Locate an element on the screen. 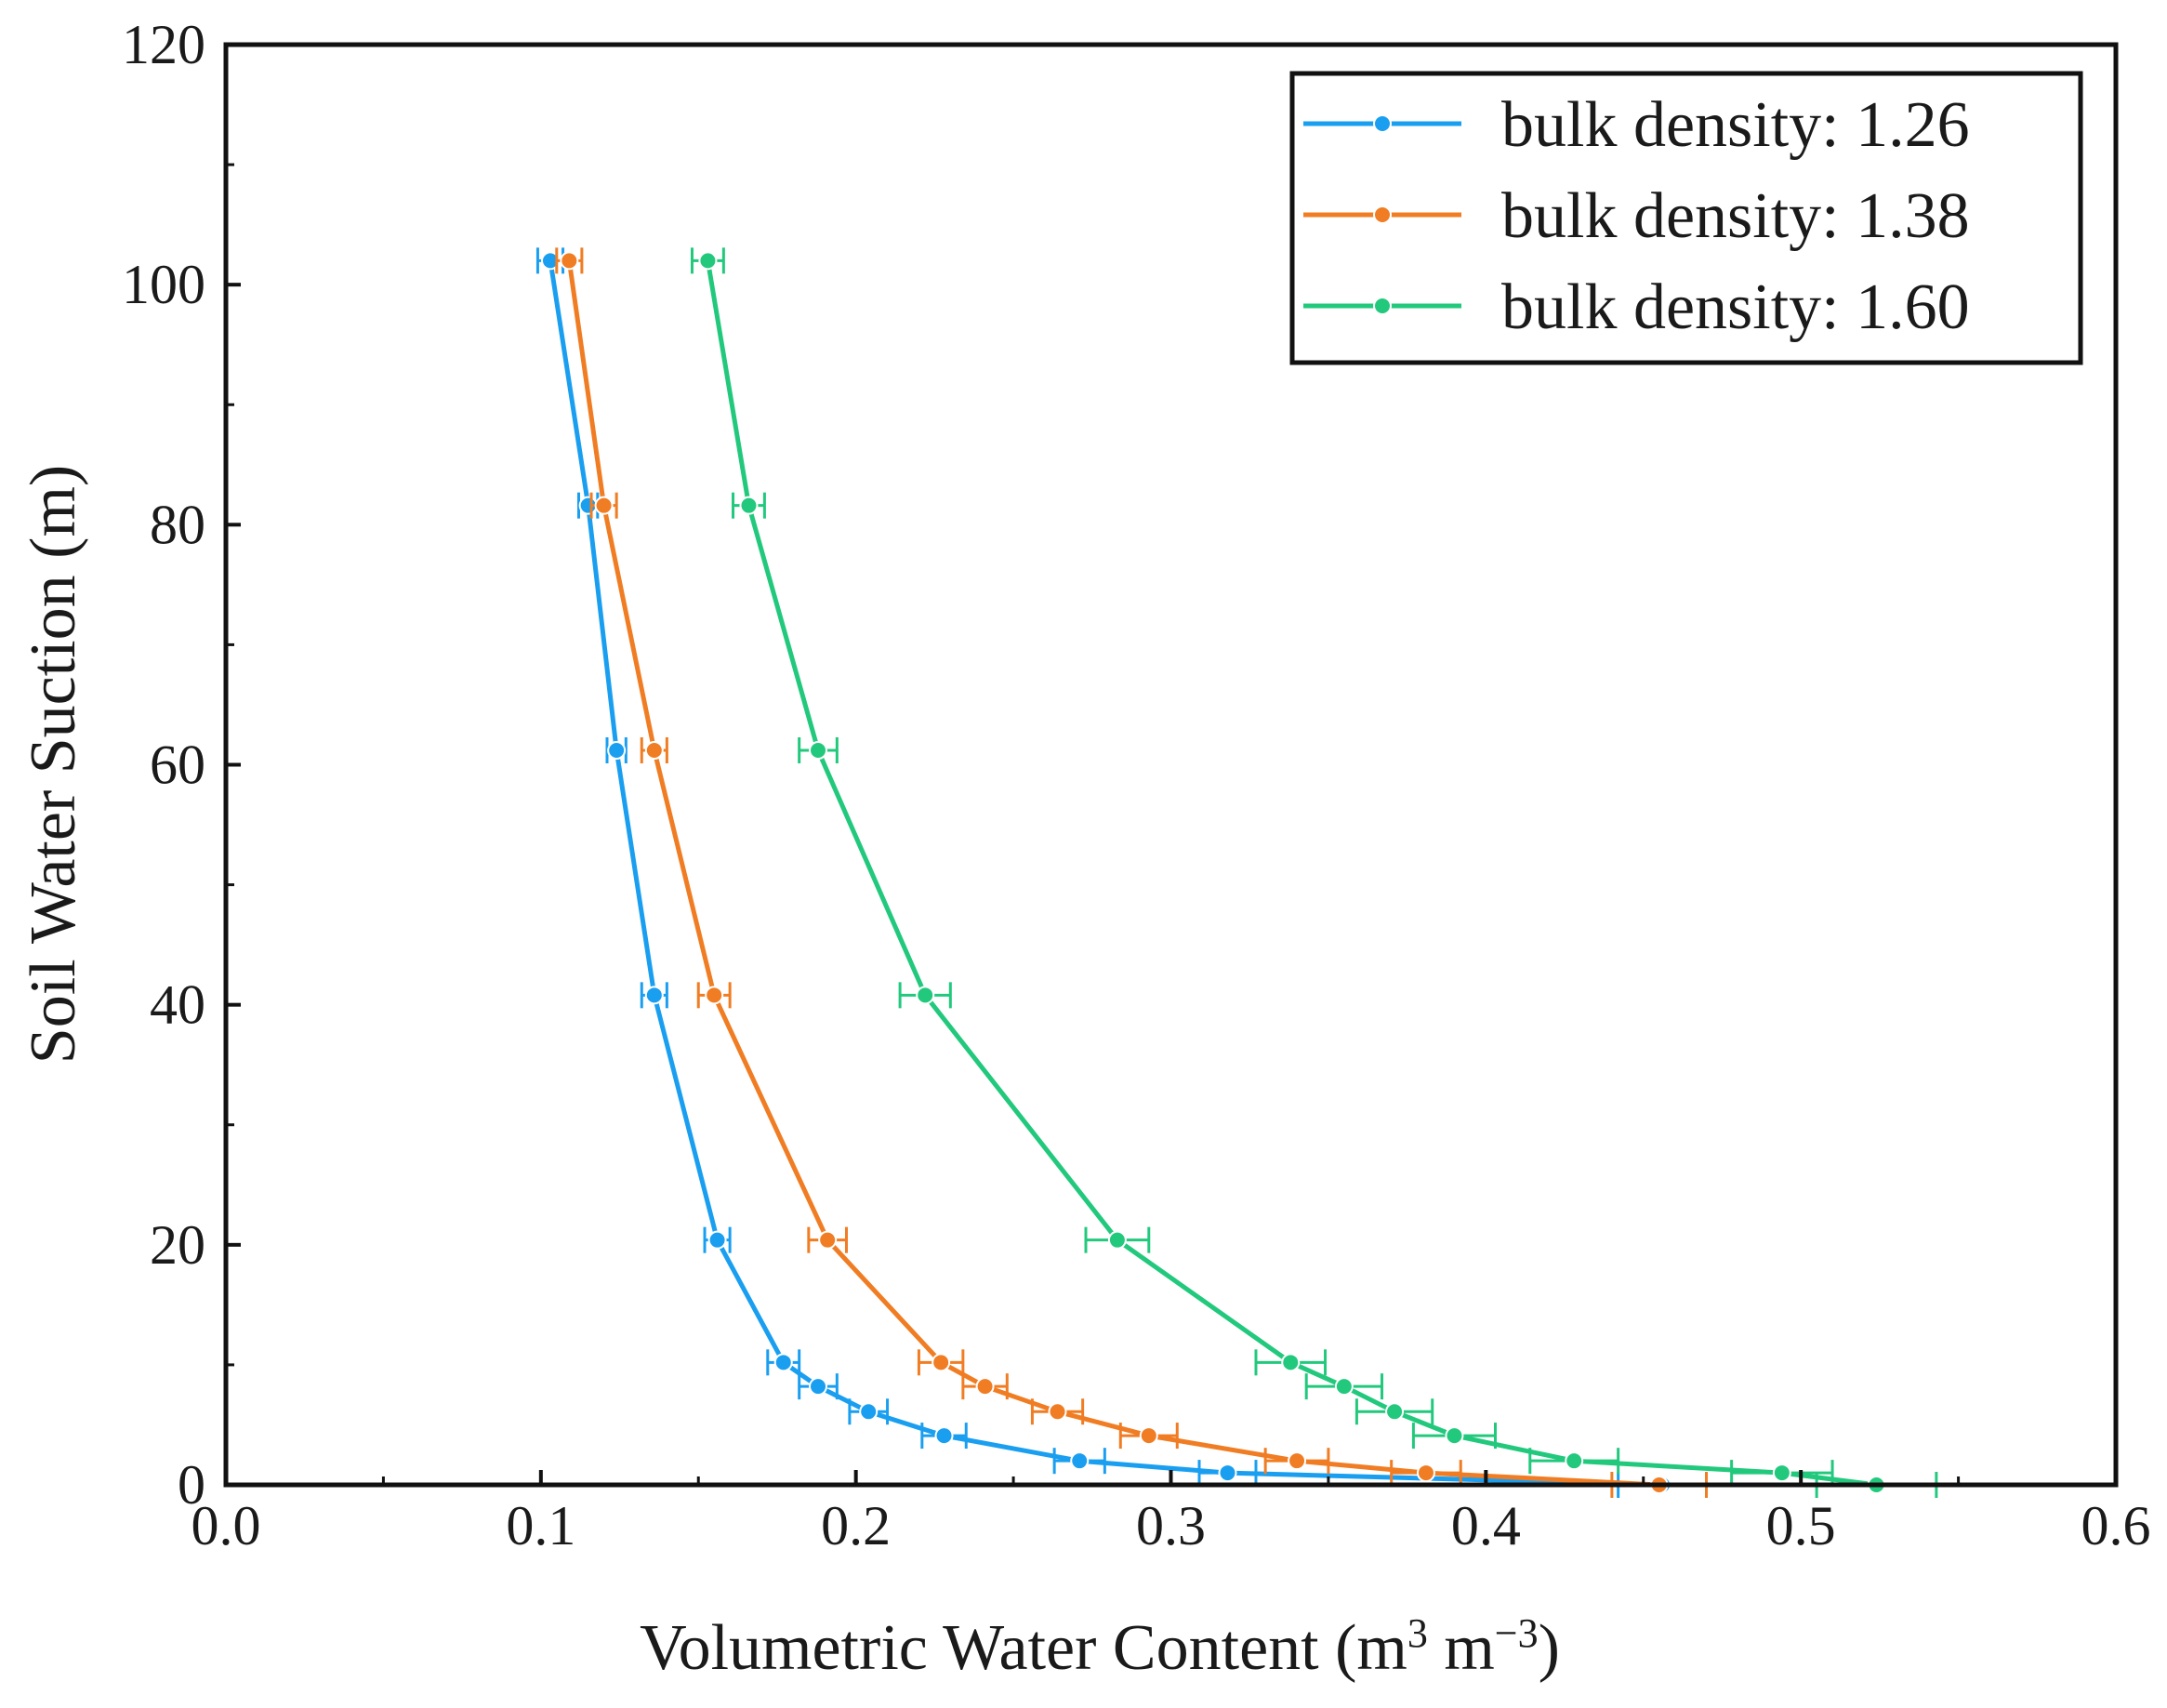 Image resolution: width=2167 pixels, height=1708 pixels. legend-label: bulk density: 1.26 is located at coordinates (1735, 125).